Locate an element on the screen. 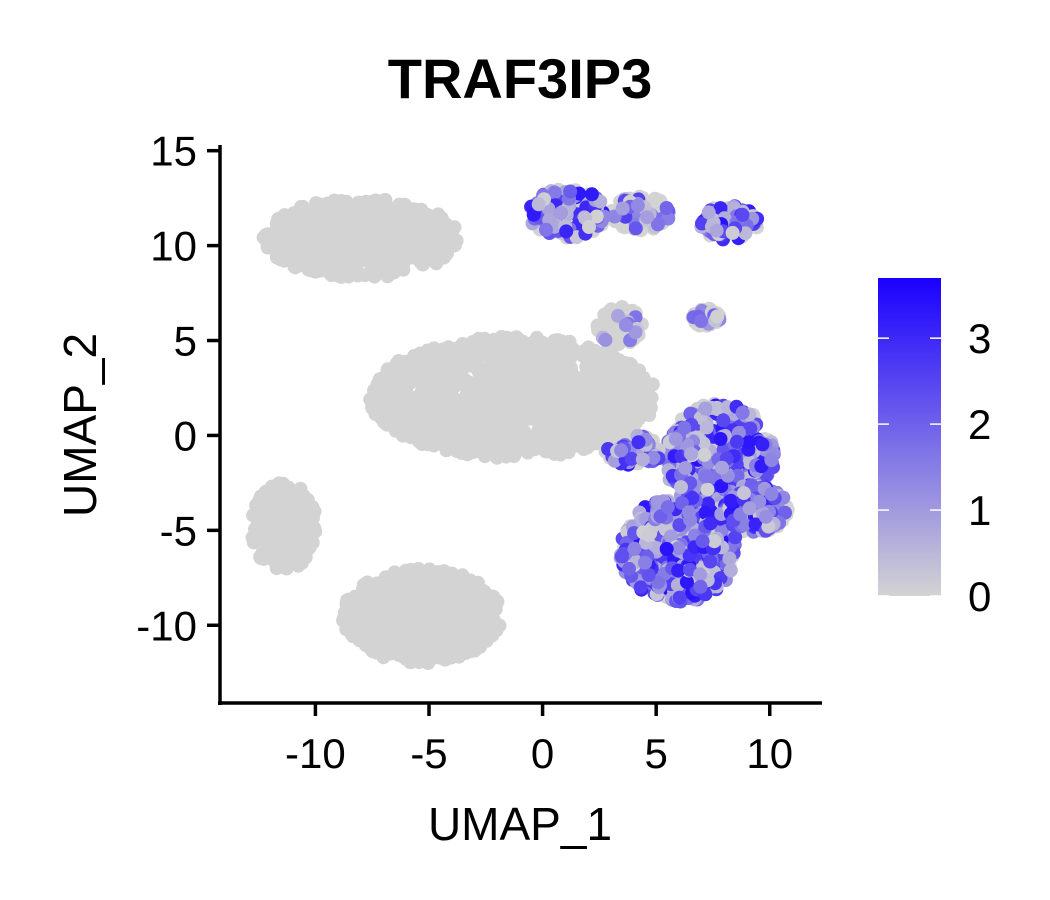  x-tick-label: -10 is located at coordinates (315, 753).